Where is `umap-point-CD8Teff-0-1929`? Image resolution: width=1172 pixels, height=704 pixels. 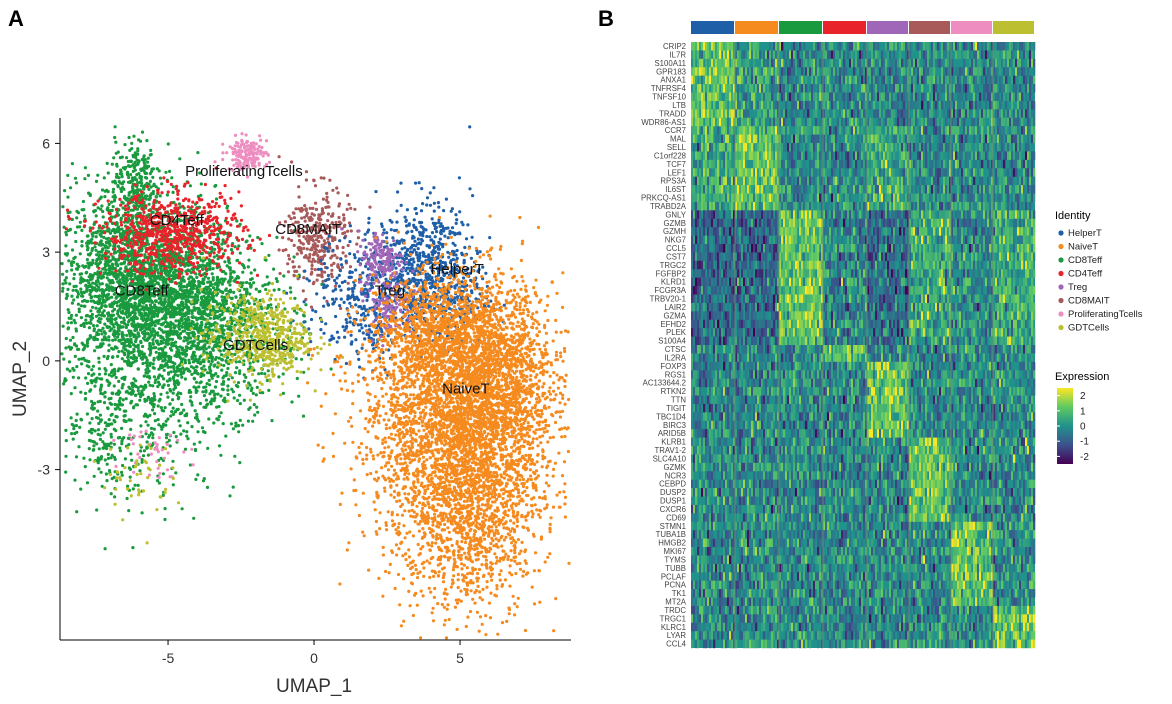 umap-point-CD8Teff-0-1929 is located at coordinates (145, 319).